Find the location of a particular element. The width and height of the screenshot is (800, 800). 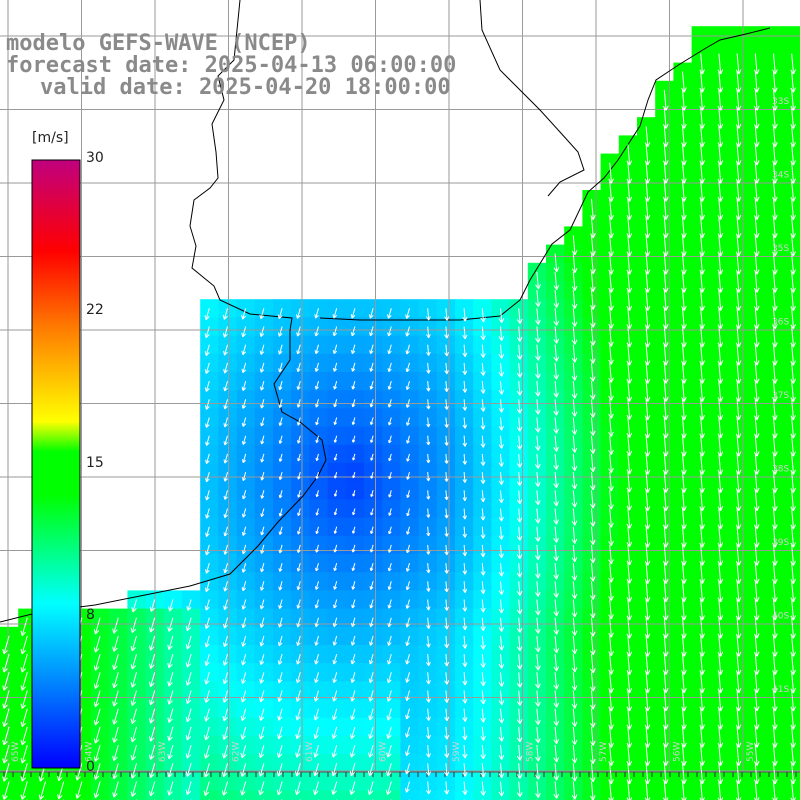

latitude-label: 37S is located at coordinates (780, 396).